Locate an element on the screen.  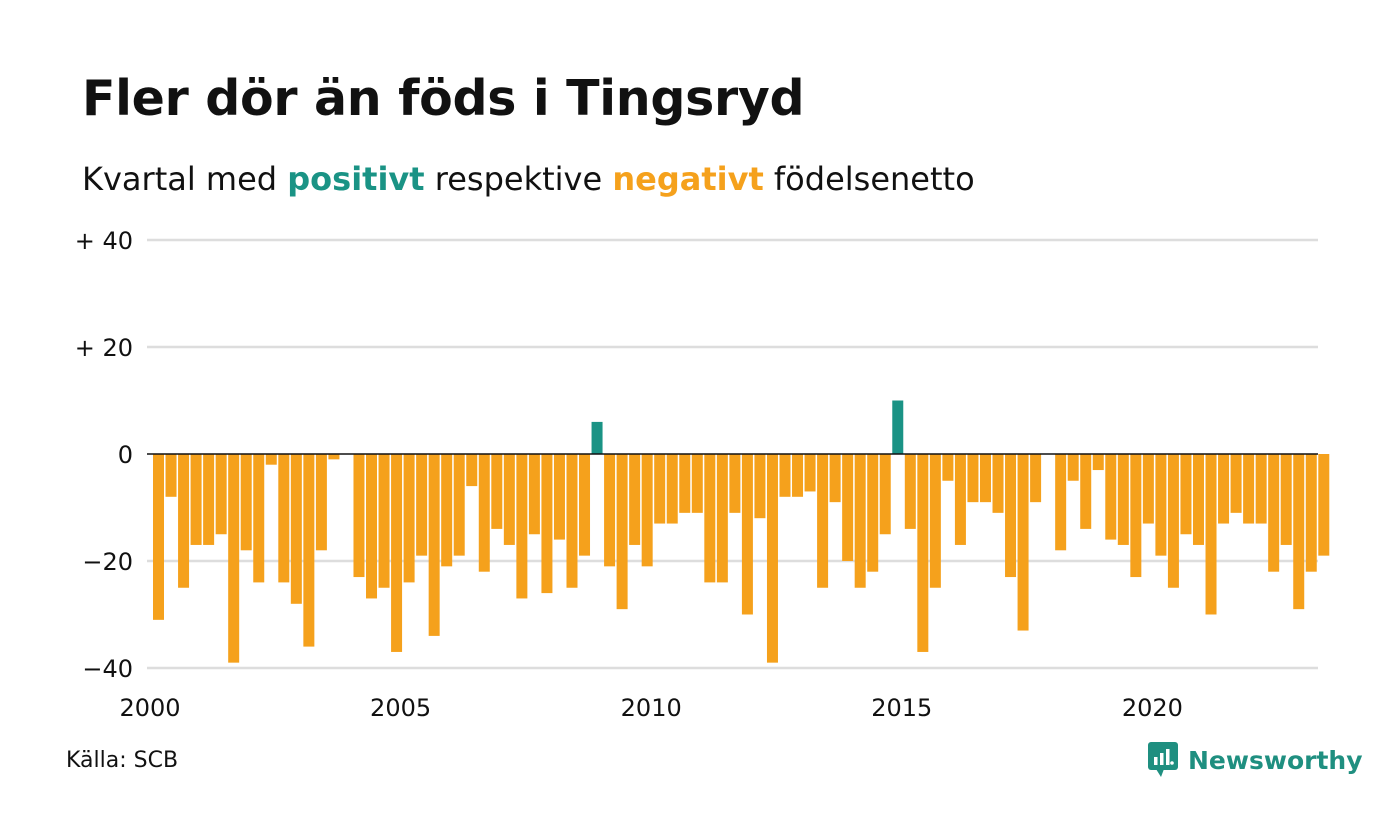
newsworthy-brand: Newsworthy is located at coordinates (1255, 760).